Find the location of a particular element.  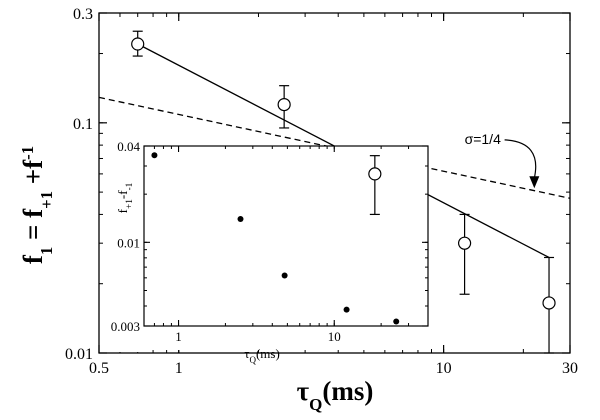

sigma-annotation: σ=1/4 is located at coordinates (483, 139).